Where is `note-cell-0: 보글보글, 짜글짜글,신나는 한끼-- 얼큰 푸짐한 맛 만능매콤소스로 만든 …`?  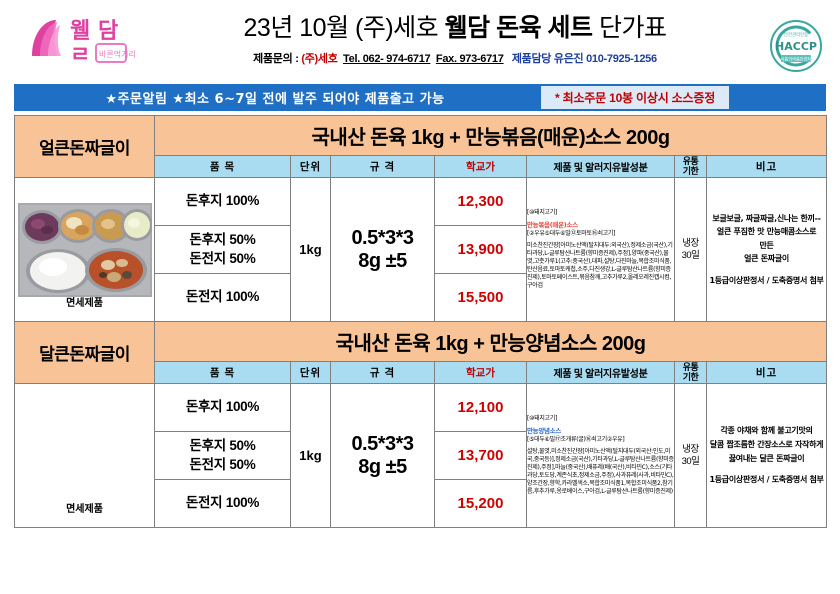 note-cell-0: 보글보글, 짜글짜글,신나는 한끼-- 얼큰 푸짐한 맛 만능매콤소스로 만든 … is located at coordinates (766, 249).